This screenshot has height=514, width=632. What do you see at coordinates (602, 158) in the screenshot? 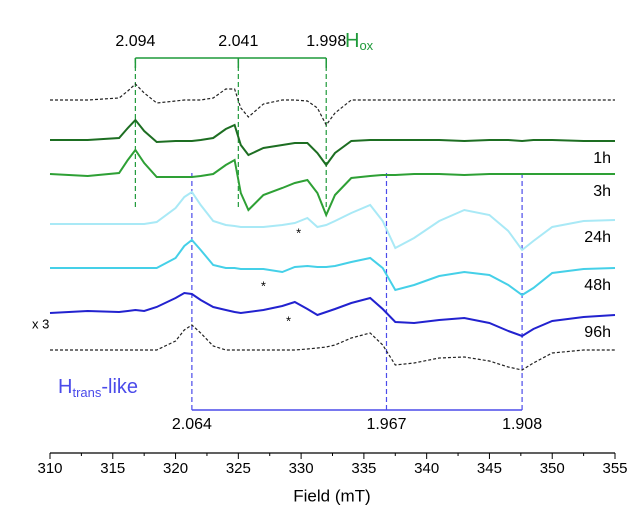
I see `series-label: 1h` at bounding box center [602, 158].